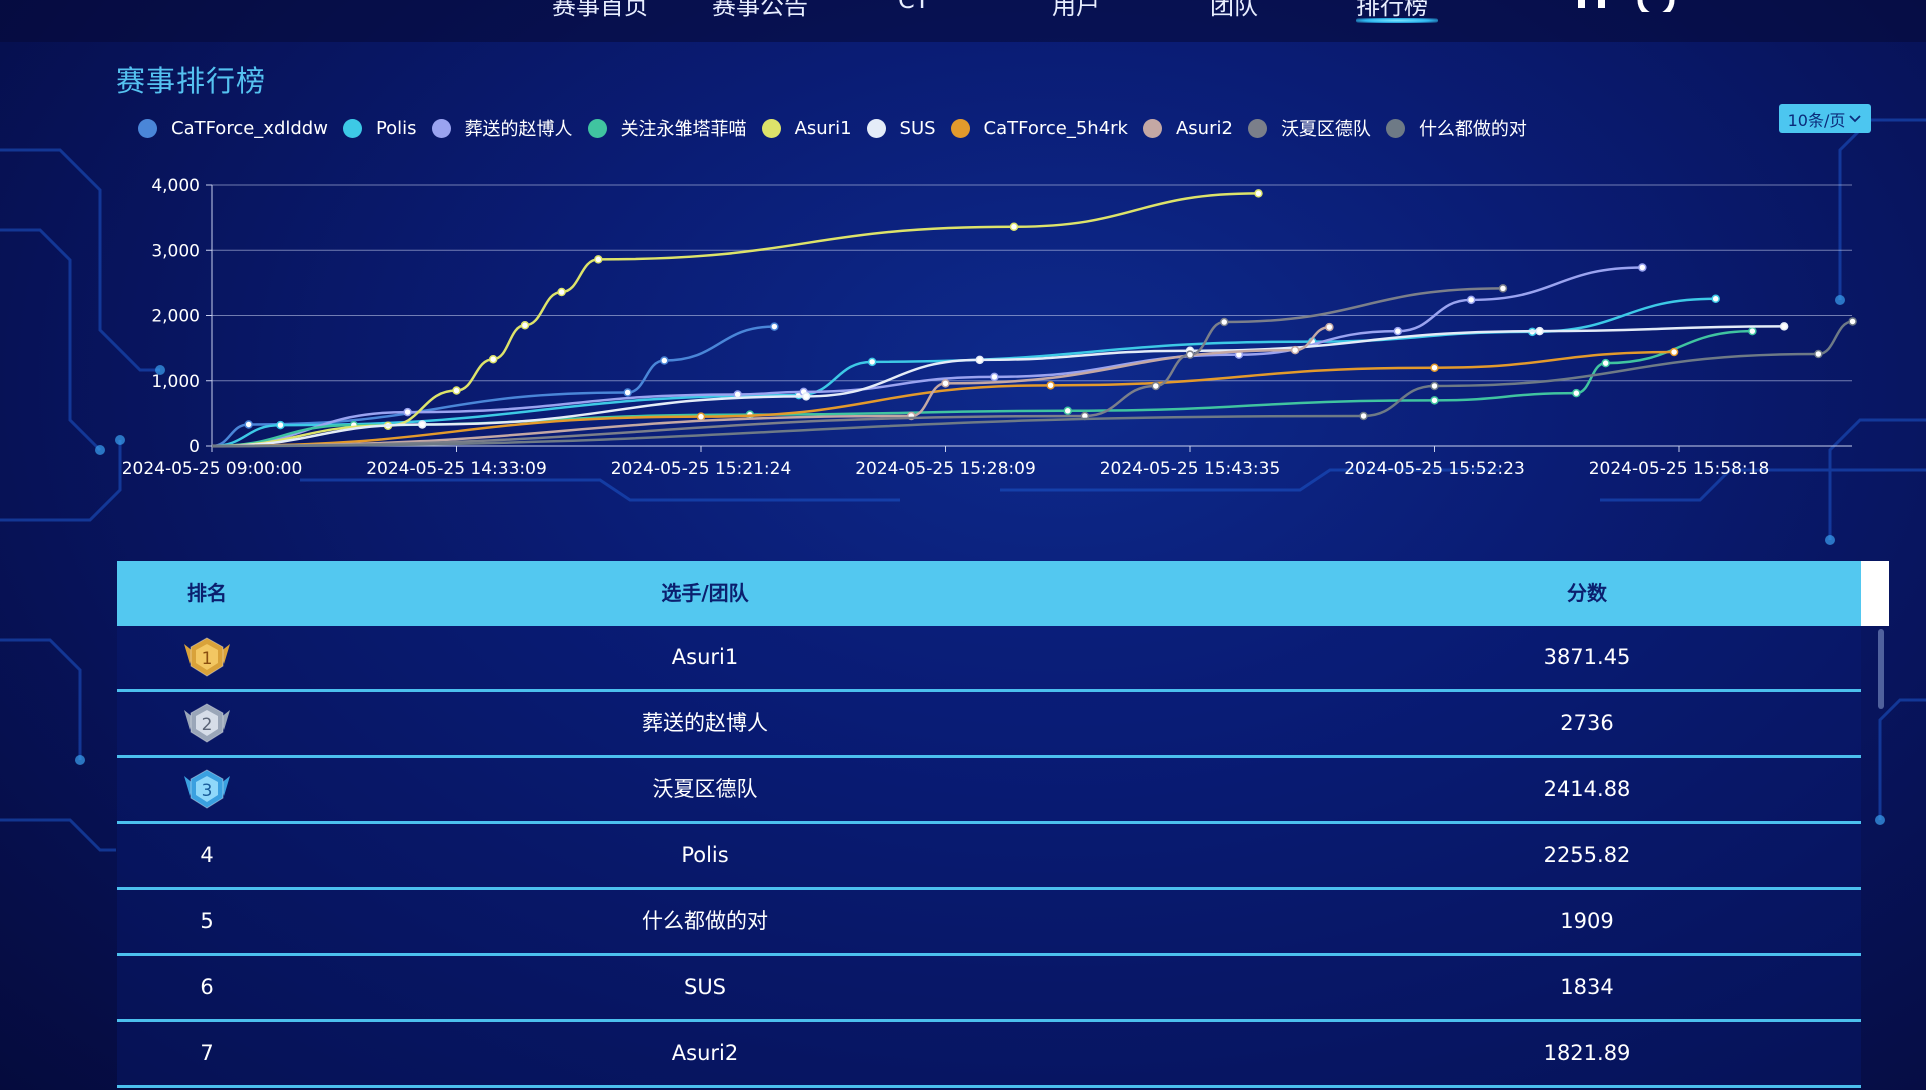  I want to click on y-tick-label: 3,000, so click(175, 251).